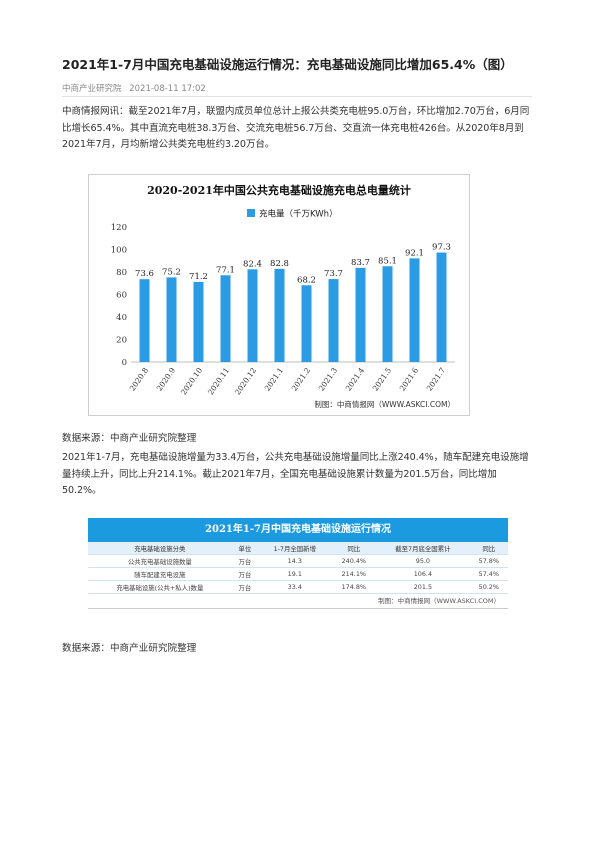 The width and height of the screenshot is (595, 842). What do you see at coordinates (488, 587) in the screenshot?
I see `table-cell: 50.2%` at bounding box center [488, 587].